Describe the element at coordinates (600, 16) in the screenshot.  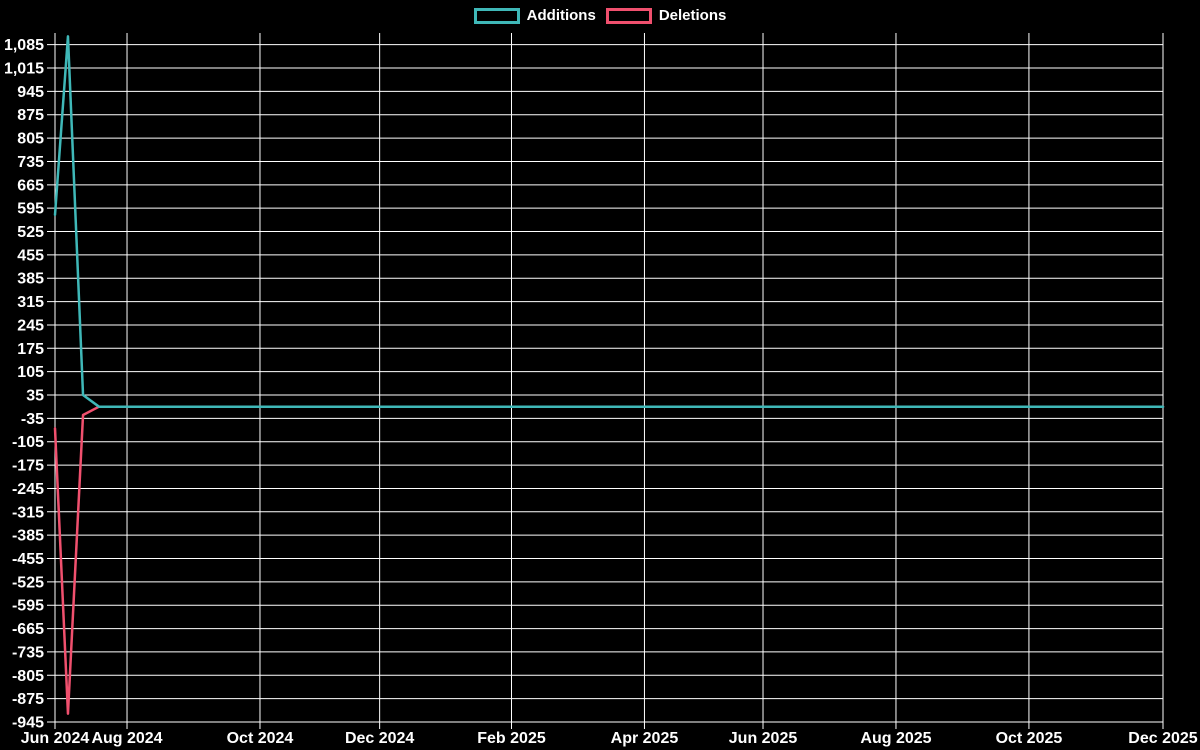
I see `chart-legend: Additions Deletions` at that location.